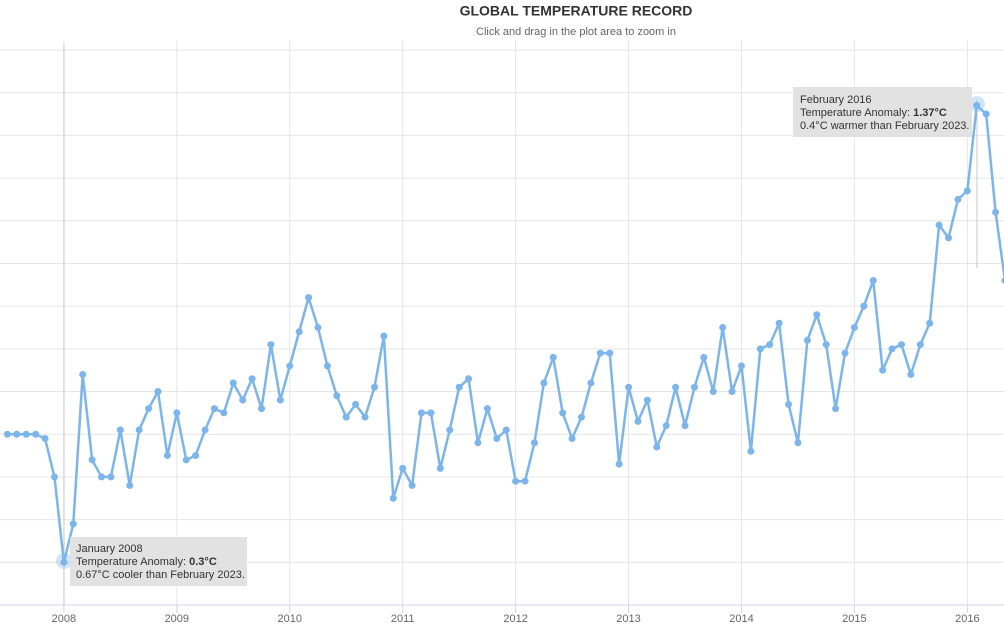  I want to click on x-tick-label: 2009, so click(177, 619).